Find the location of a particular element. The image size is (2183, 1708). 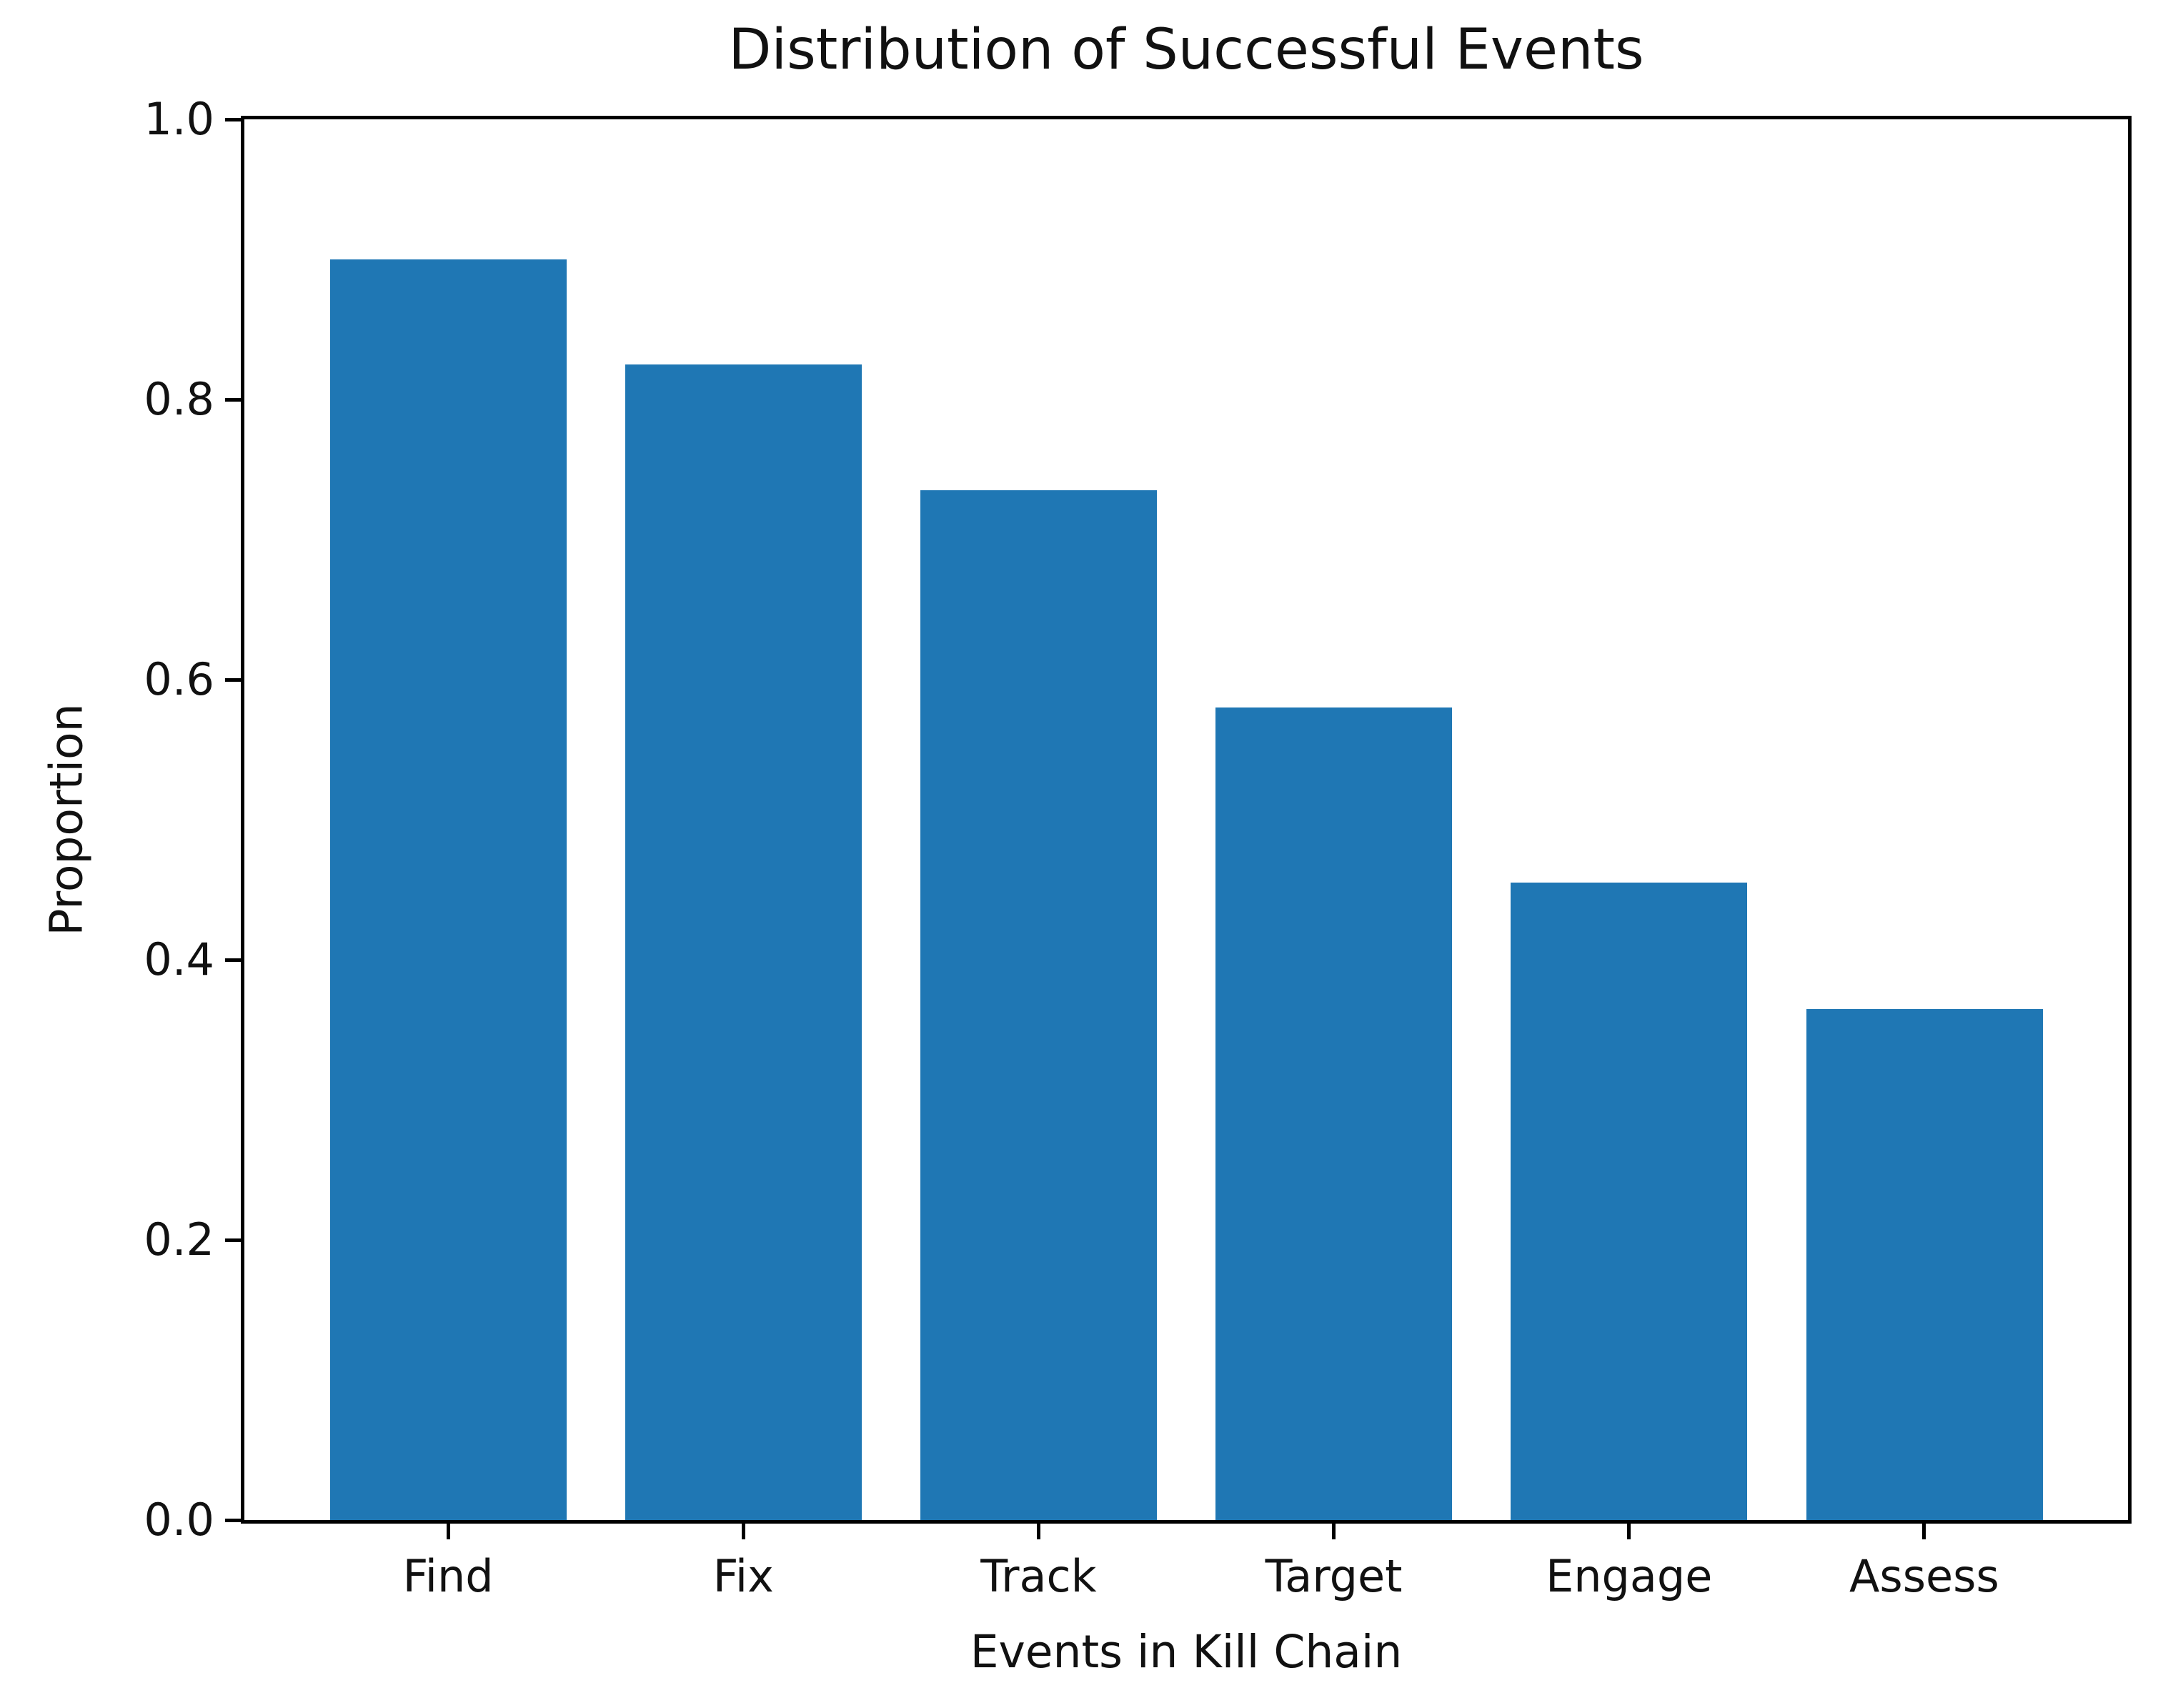

y-tick-label: 0.6 is located at coordinates (179, 679).